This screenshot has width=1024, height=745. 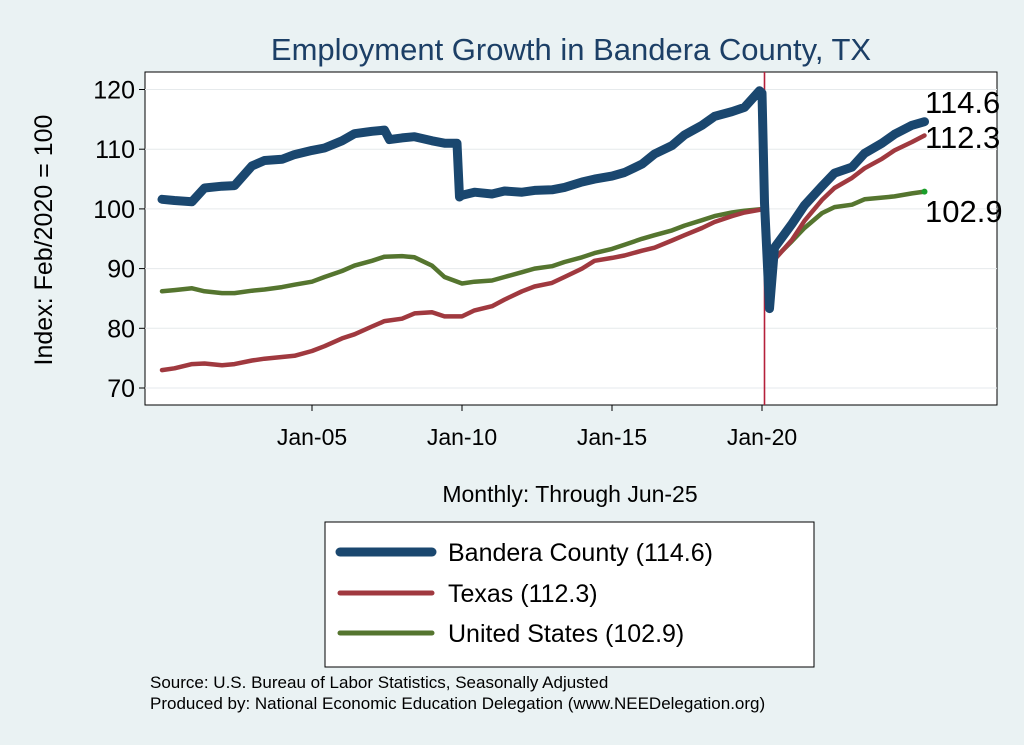 I want to click on legend-label: United States (102.9), so click(x=566, y=634).